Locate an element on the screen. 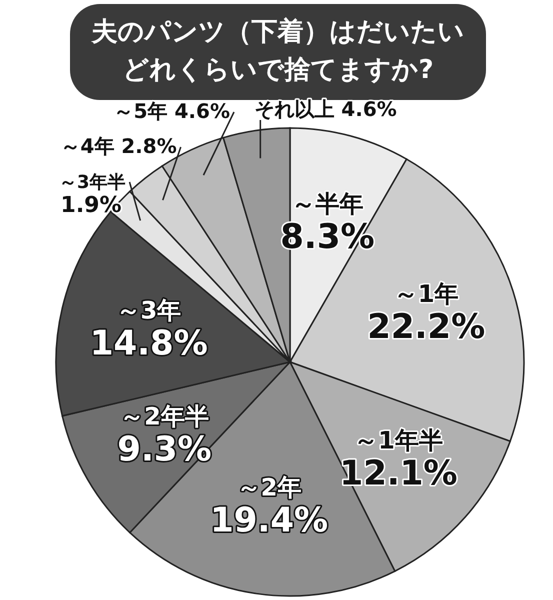  slice-label: それ以上 4.6% is located at coordinates (325, 109).